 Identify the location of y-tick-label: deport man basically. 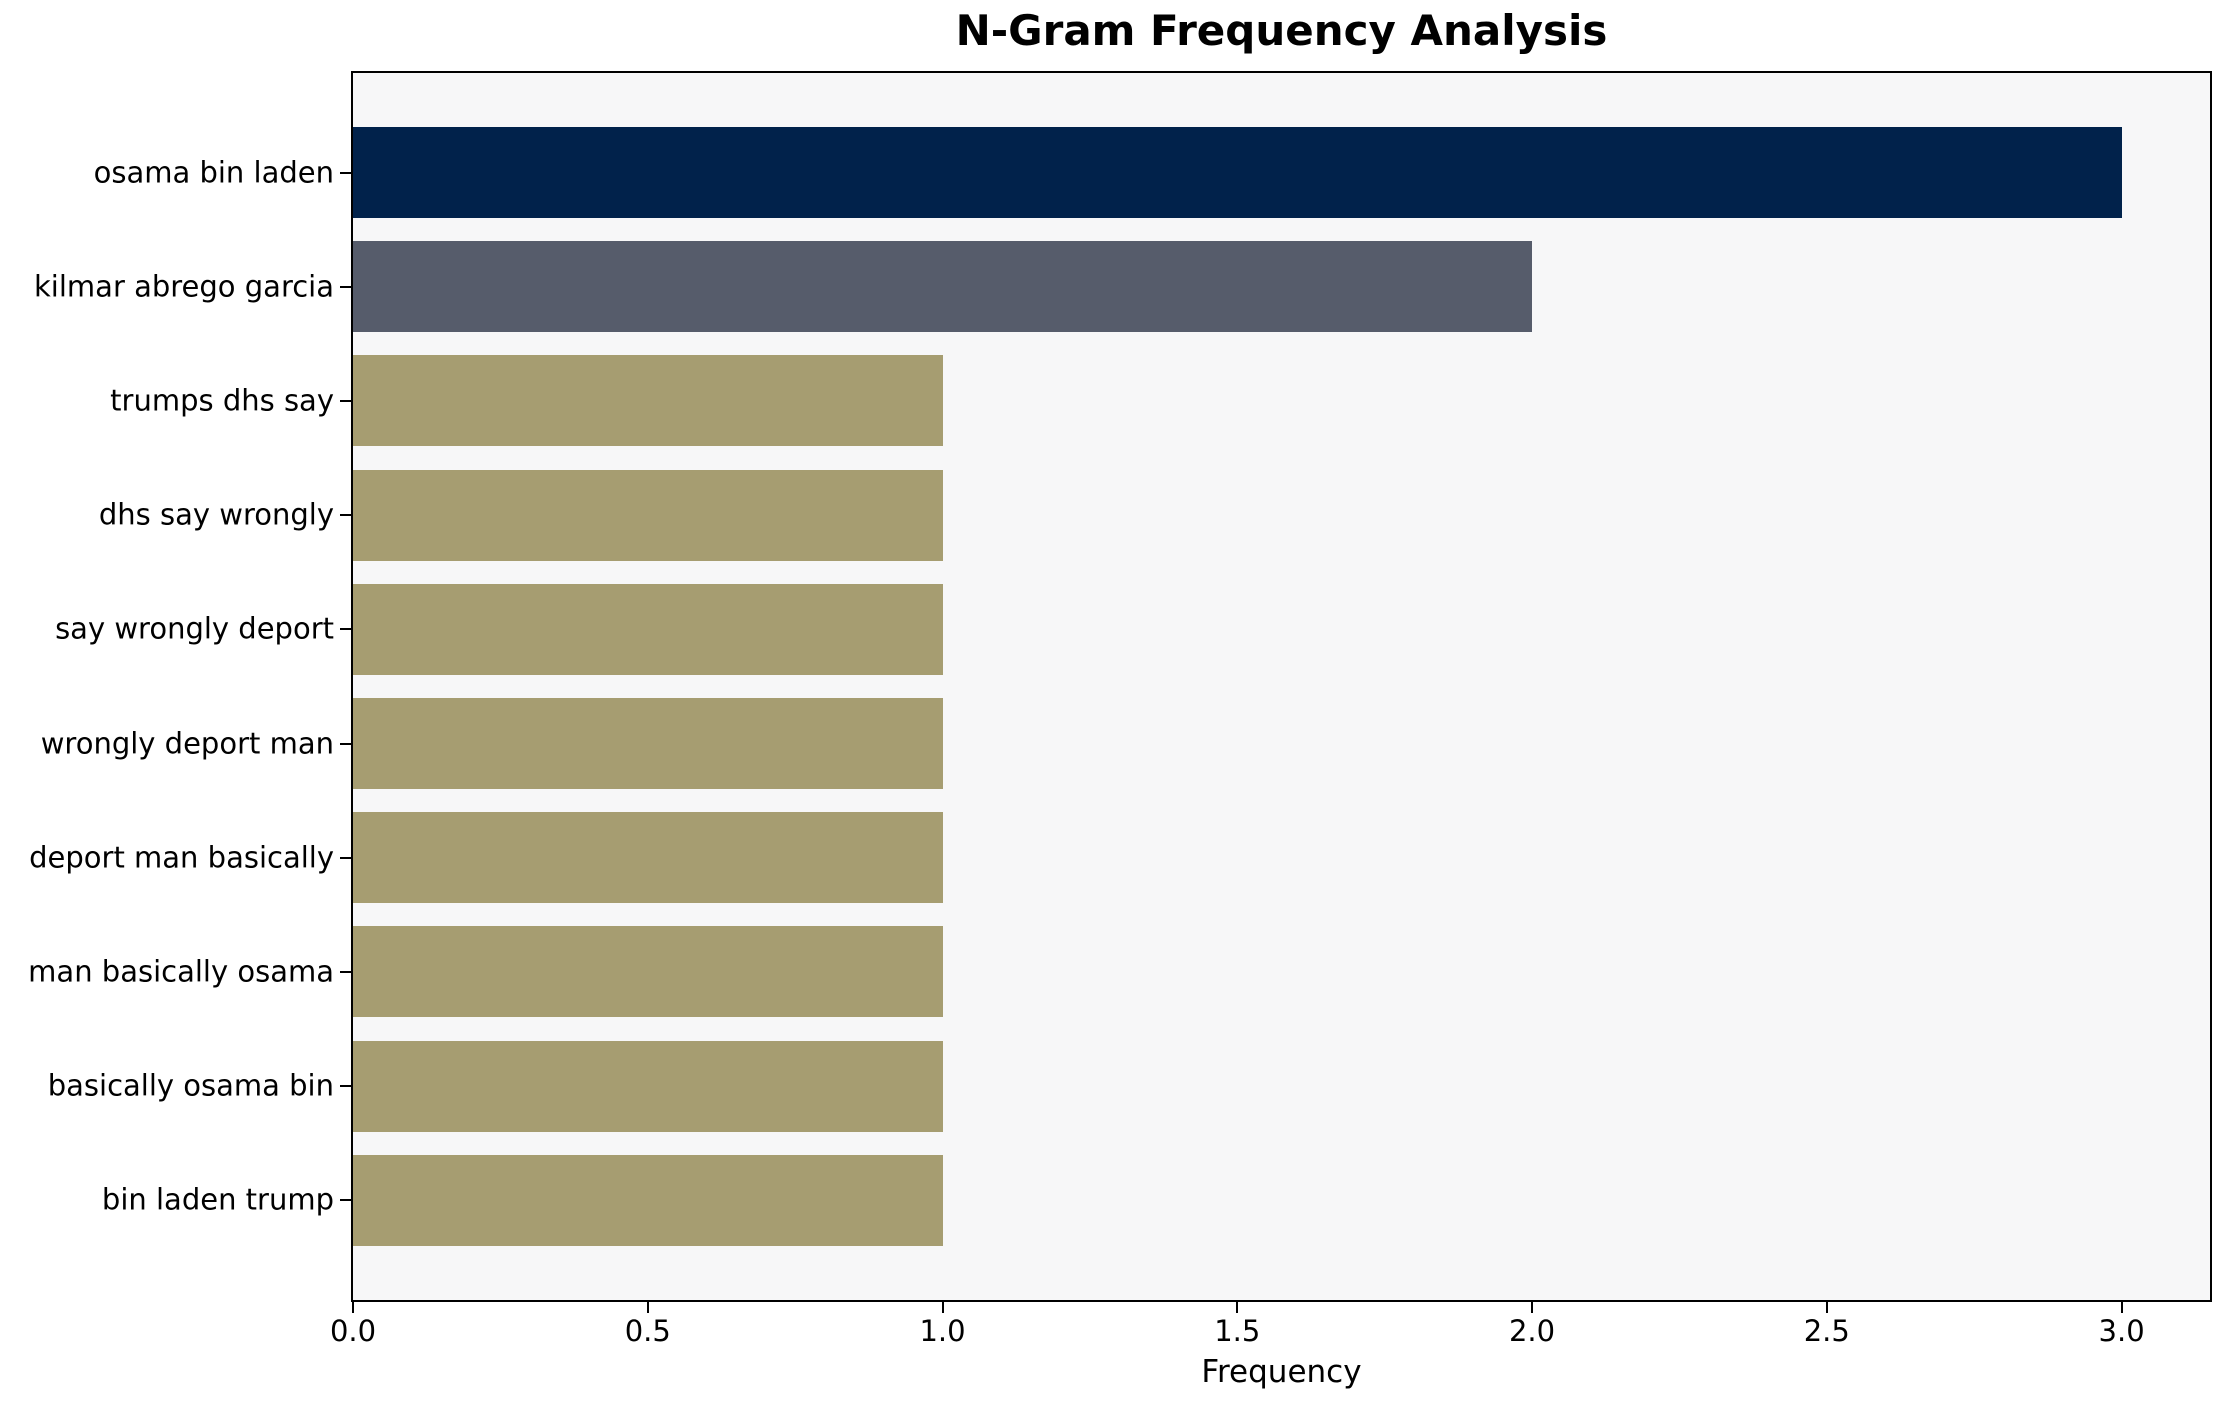
(181, 857).